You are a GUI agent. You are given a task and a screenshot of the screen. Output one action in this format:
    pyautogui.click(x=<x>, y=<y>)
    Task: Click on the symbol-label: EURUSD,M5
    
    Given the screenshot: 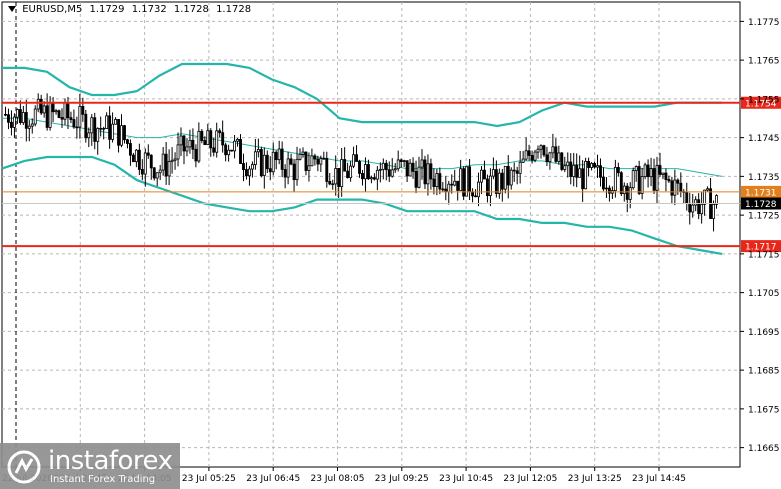 What is the action you would take?
    pyautogui.click(x=52, y=9)
    